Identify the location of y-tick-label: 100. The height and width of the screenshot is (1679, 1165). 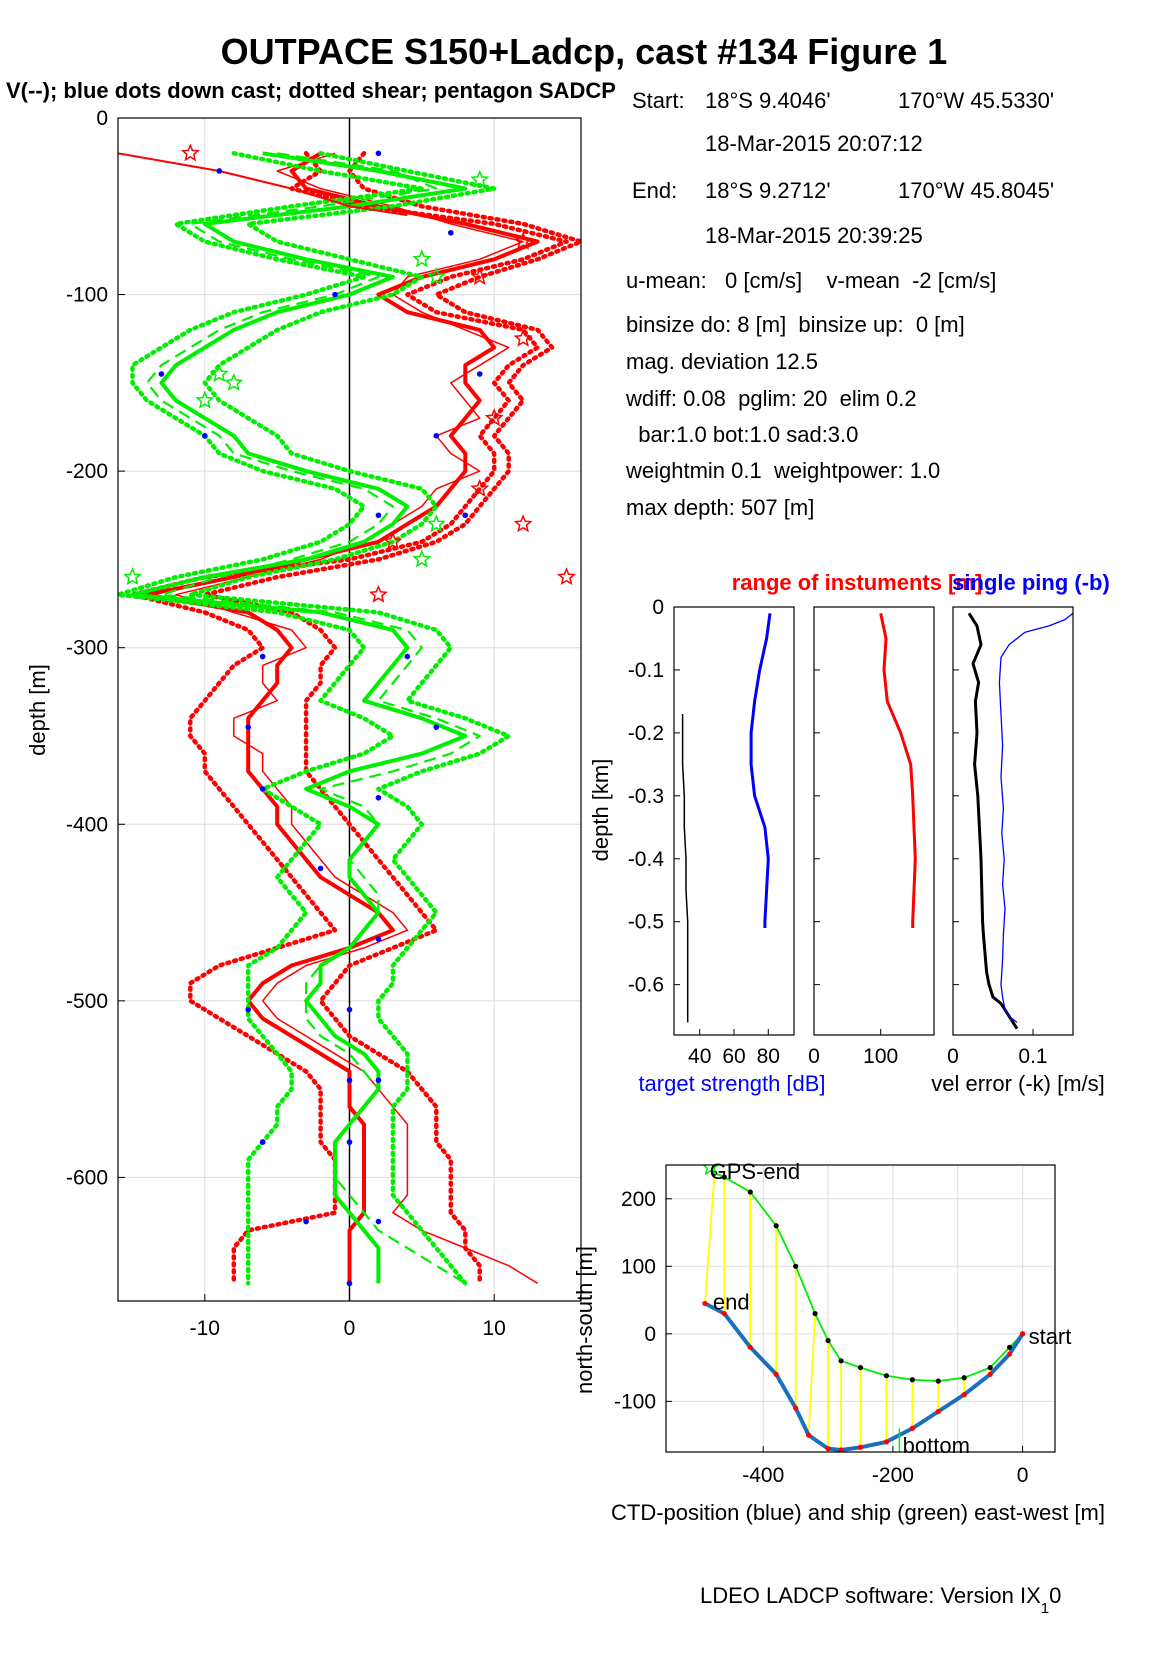
(638, 1266).